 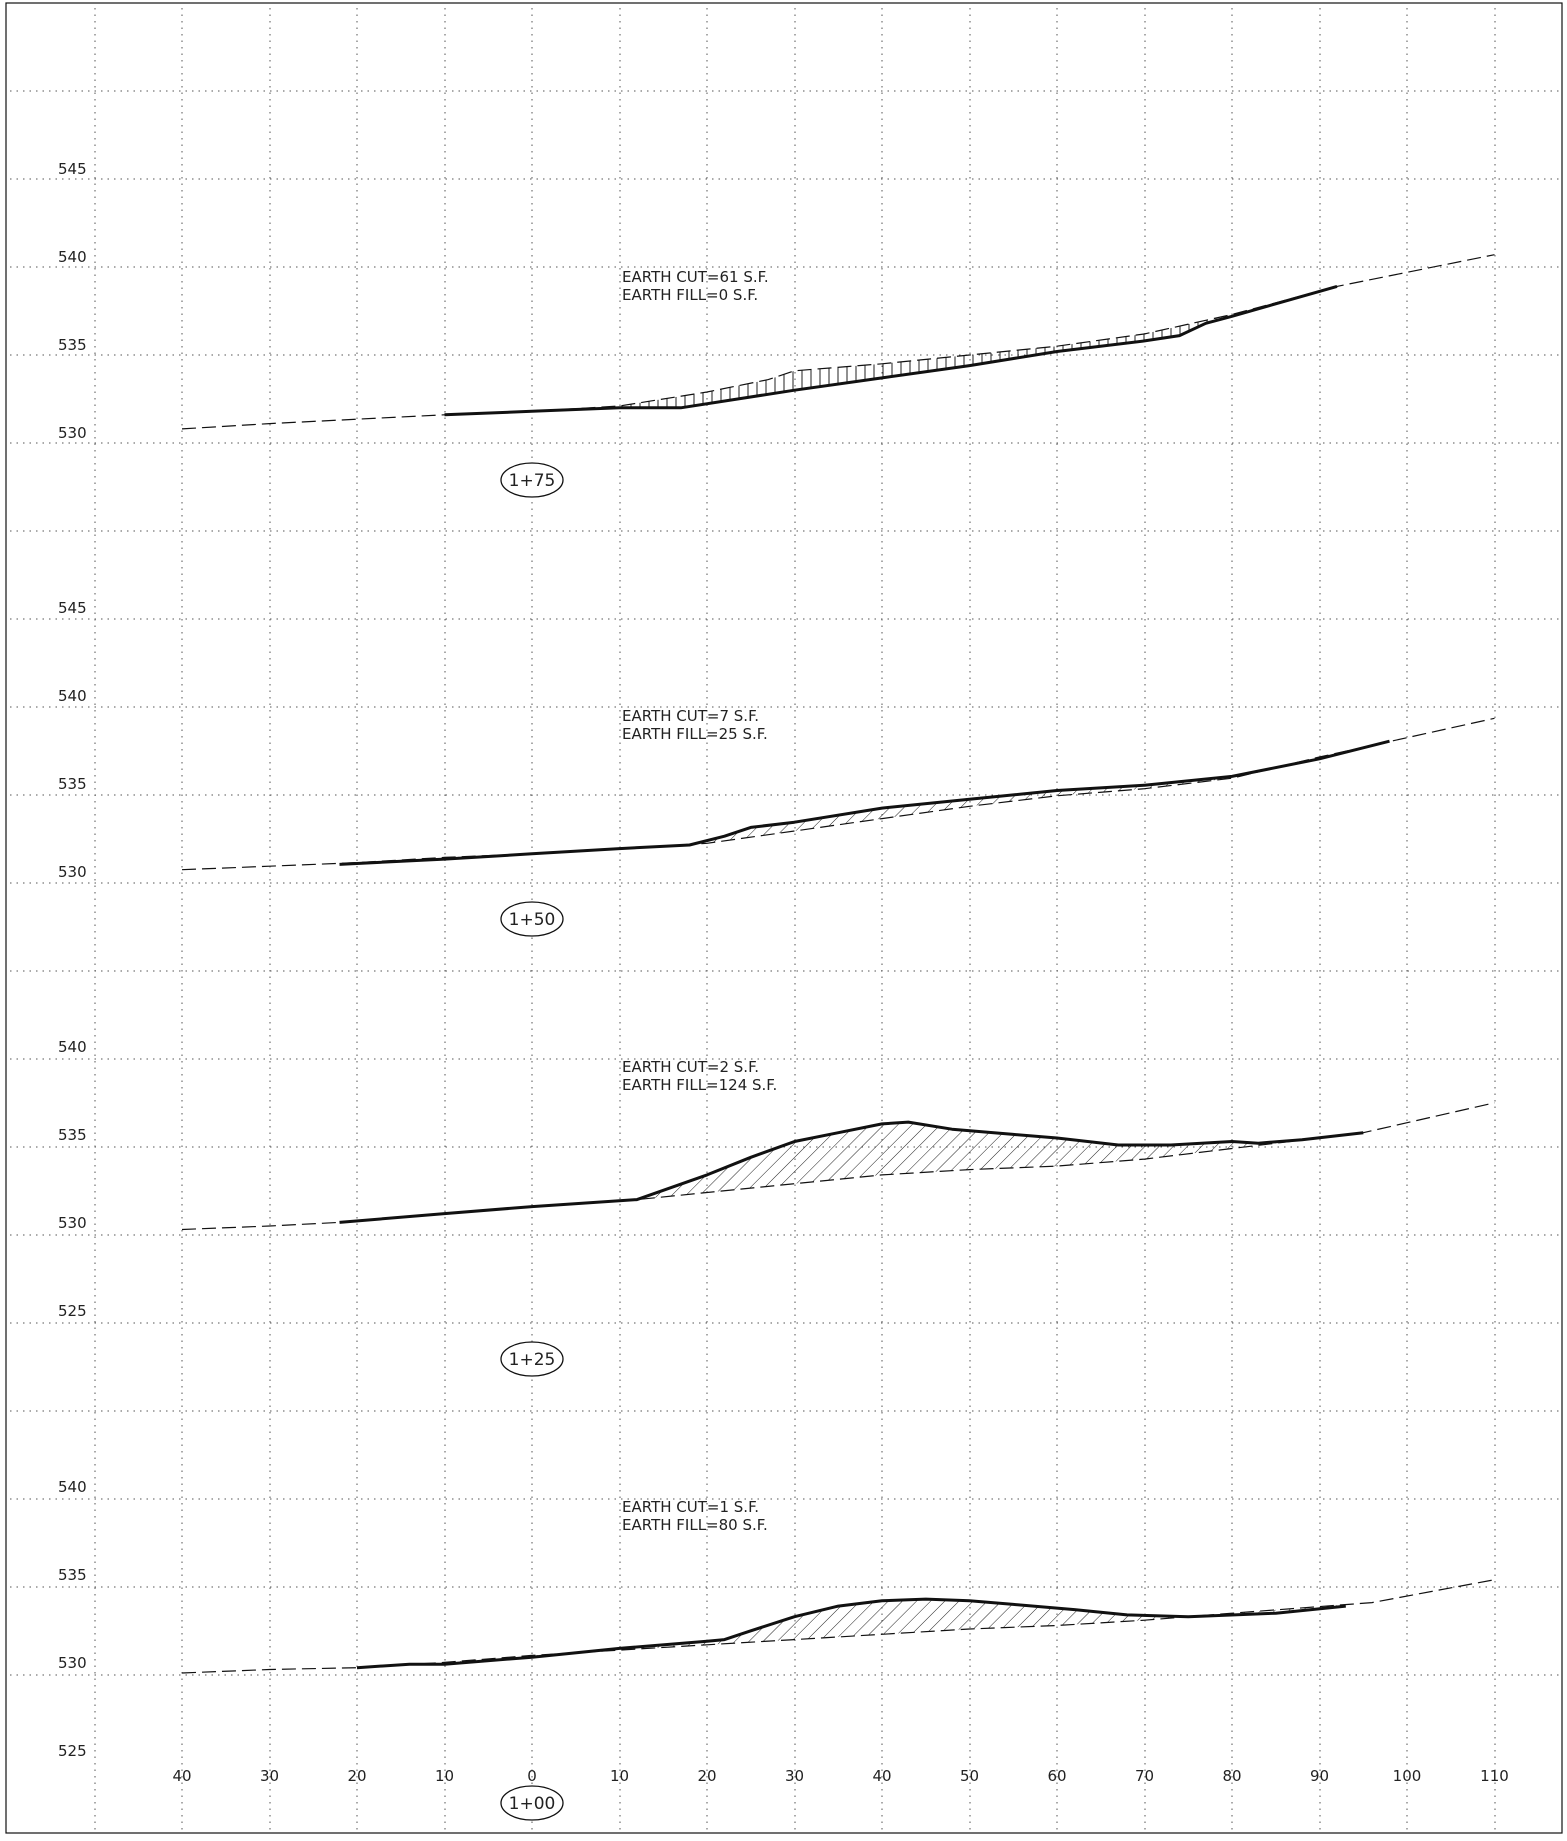 What do you see at coordinates (695, 277) in the screenshot?
I see `earth-cut-label: EARTH CUT=61 S.F.` at bounding box center [695, 277].